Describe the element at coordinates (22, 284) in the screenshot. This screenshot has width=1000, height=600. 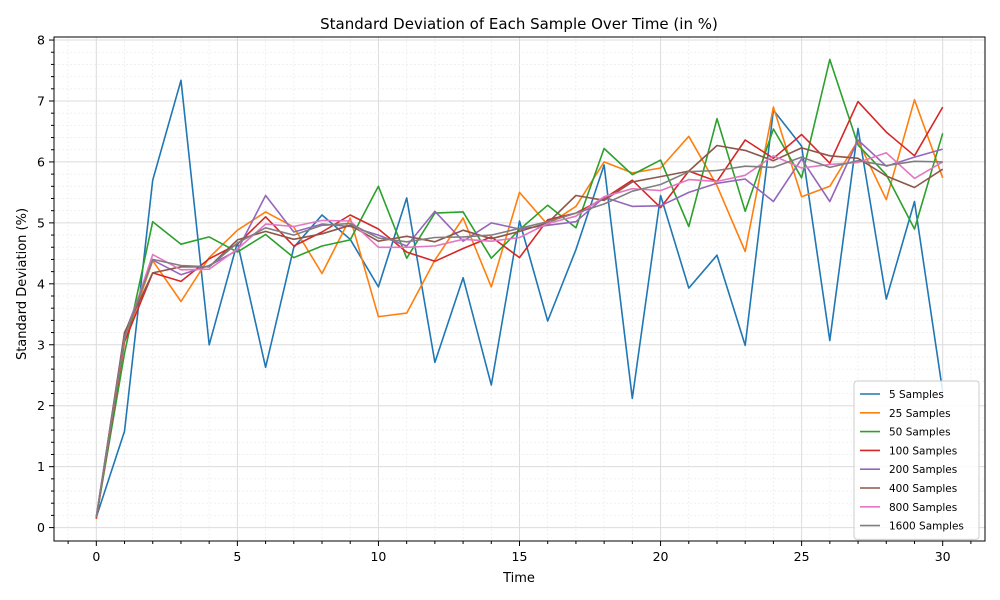
I see `y-axis-title: Standard Deviation (%)` at that location.